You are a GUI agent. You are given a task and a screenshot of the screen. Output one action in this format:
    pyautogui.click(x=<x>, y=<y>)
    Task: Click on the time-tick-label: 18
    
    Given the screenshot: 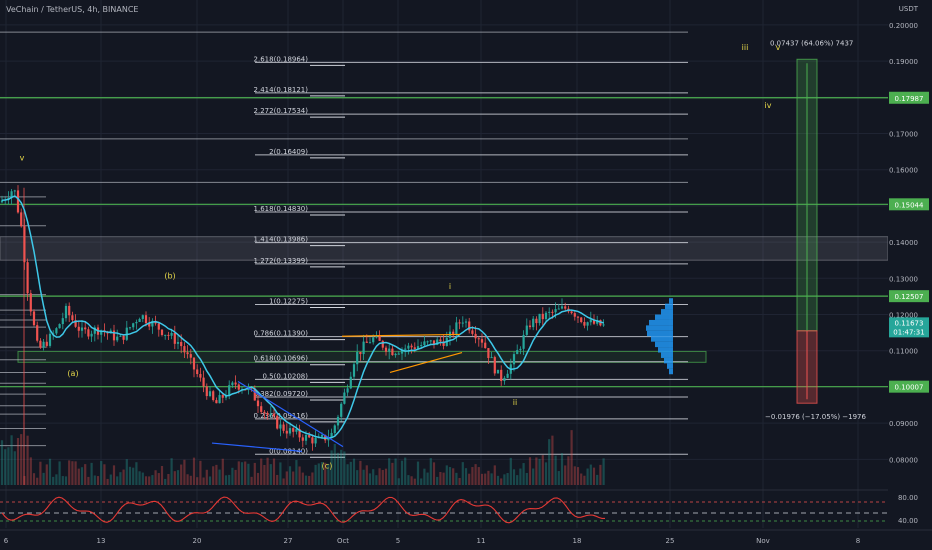 What is the action you would take?
    pyautogui.click(x=577, y=541)
    